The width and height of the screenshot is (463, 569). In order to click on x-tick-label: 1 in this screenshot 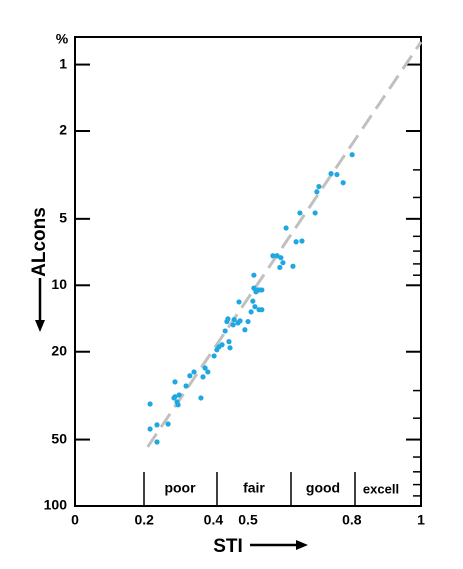, I will do `click(421, 520)`.